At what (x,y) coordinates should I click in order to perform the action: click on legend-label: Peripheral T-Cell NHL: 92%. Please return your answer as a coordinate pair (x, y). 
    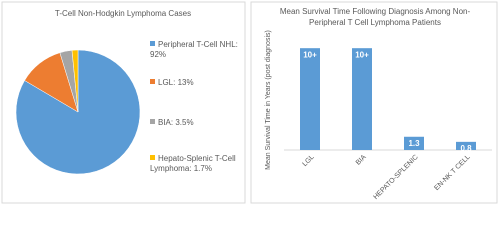
    Looking at the image, I should click on (194, 49).